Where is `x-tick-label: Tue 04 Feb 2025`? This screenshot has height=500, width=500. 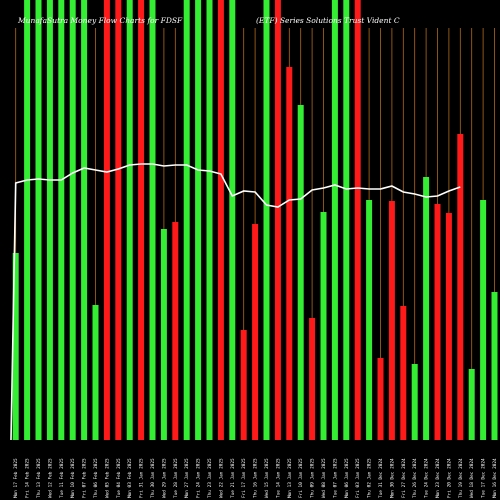 x-tick-label: Tue 04 Feb 2025 is located at coordinates (119, 478).